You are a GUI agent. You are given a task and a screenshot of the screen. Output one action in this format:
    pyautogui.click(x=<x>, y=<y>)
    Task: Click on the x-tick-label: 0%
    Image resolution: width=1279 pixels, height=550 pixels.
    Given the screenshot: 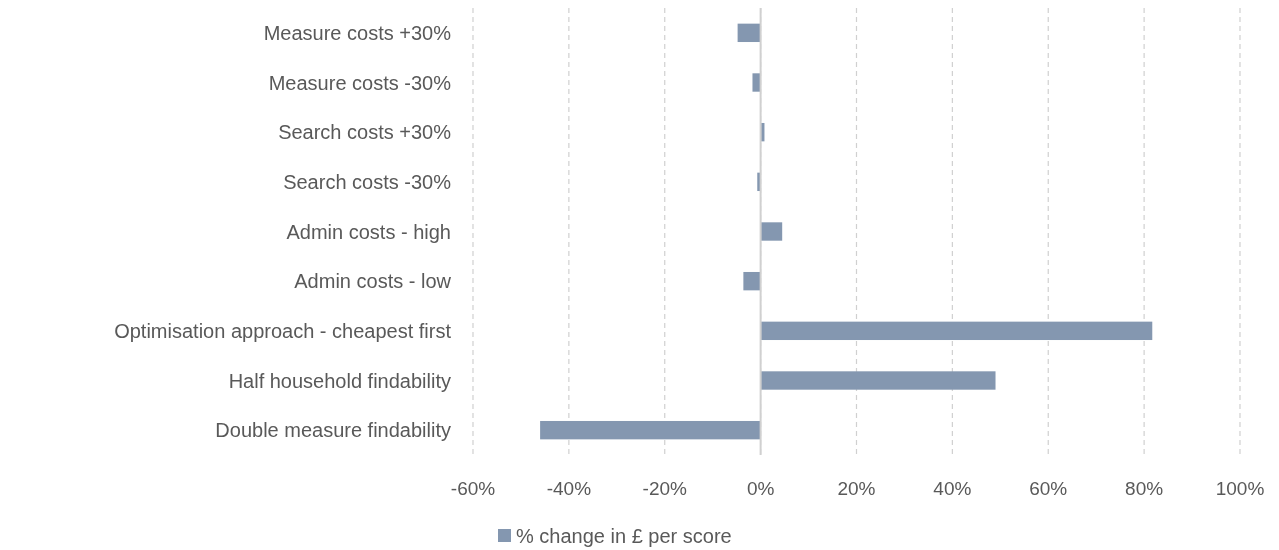 What is the action you would take?
    pyautogui.click(x=760, y=488)
    